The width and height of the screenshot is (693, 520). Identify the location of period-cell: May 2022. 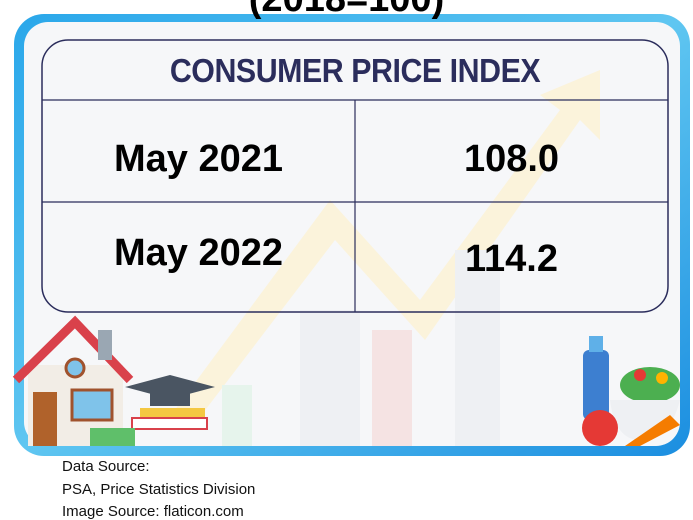
(198, 253).